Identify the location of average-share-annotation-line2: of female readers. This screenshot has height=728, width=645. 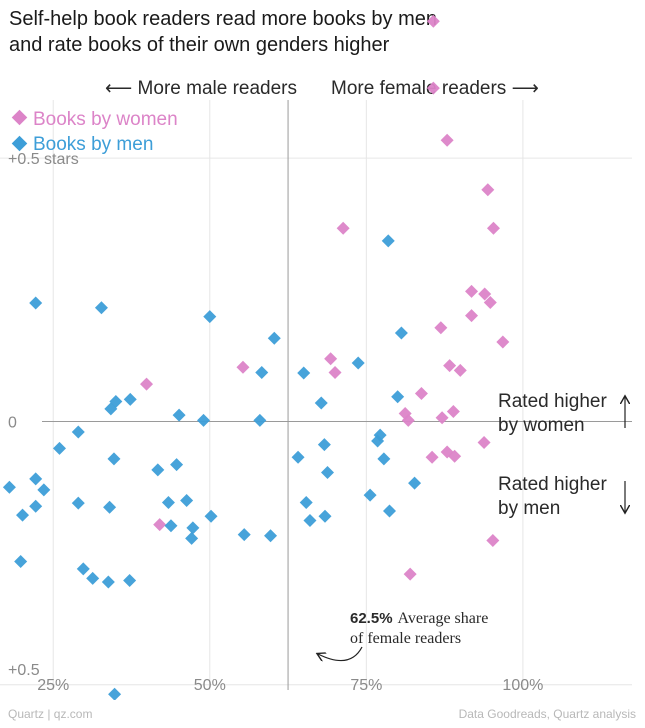
(405, 638).